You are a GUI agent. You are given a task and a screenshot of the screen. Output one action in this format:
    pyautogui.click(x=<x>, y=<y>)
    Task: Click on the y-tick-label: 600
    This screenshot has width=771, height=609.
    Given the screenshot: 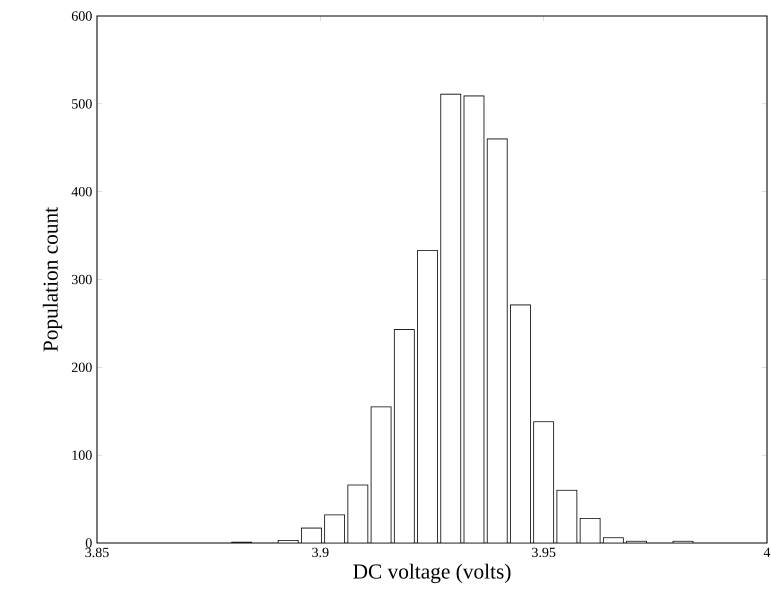 What is the action you would take?
    pyautogui.click(x=82, y=16)
    